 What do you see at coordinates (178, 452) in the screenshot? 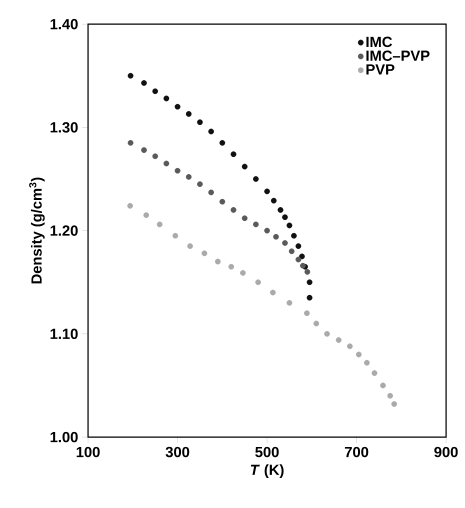
I see `x-tick-label: 300` at bounding box center [178, 452].